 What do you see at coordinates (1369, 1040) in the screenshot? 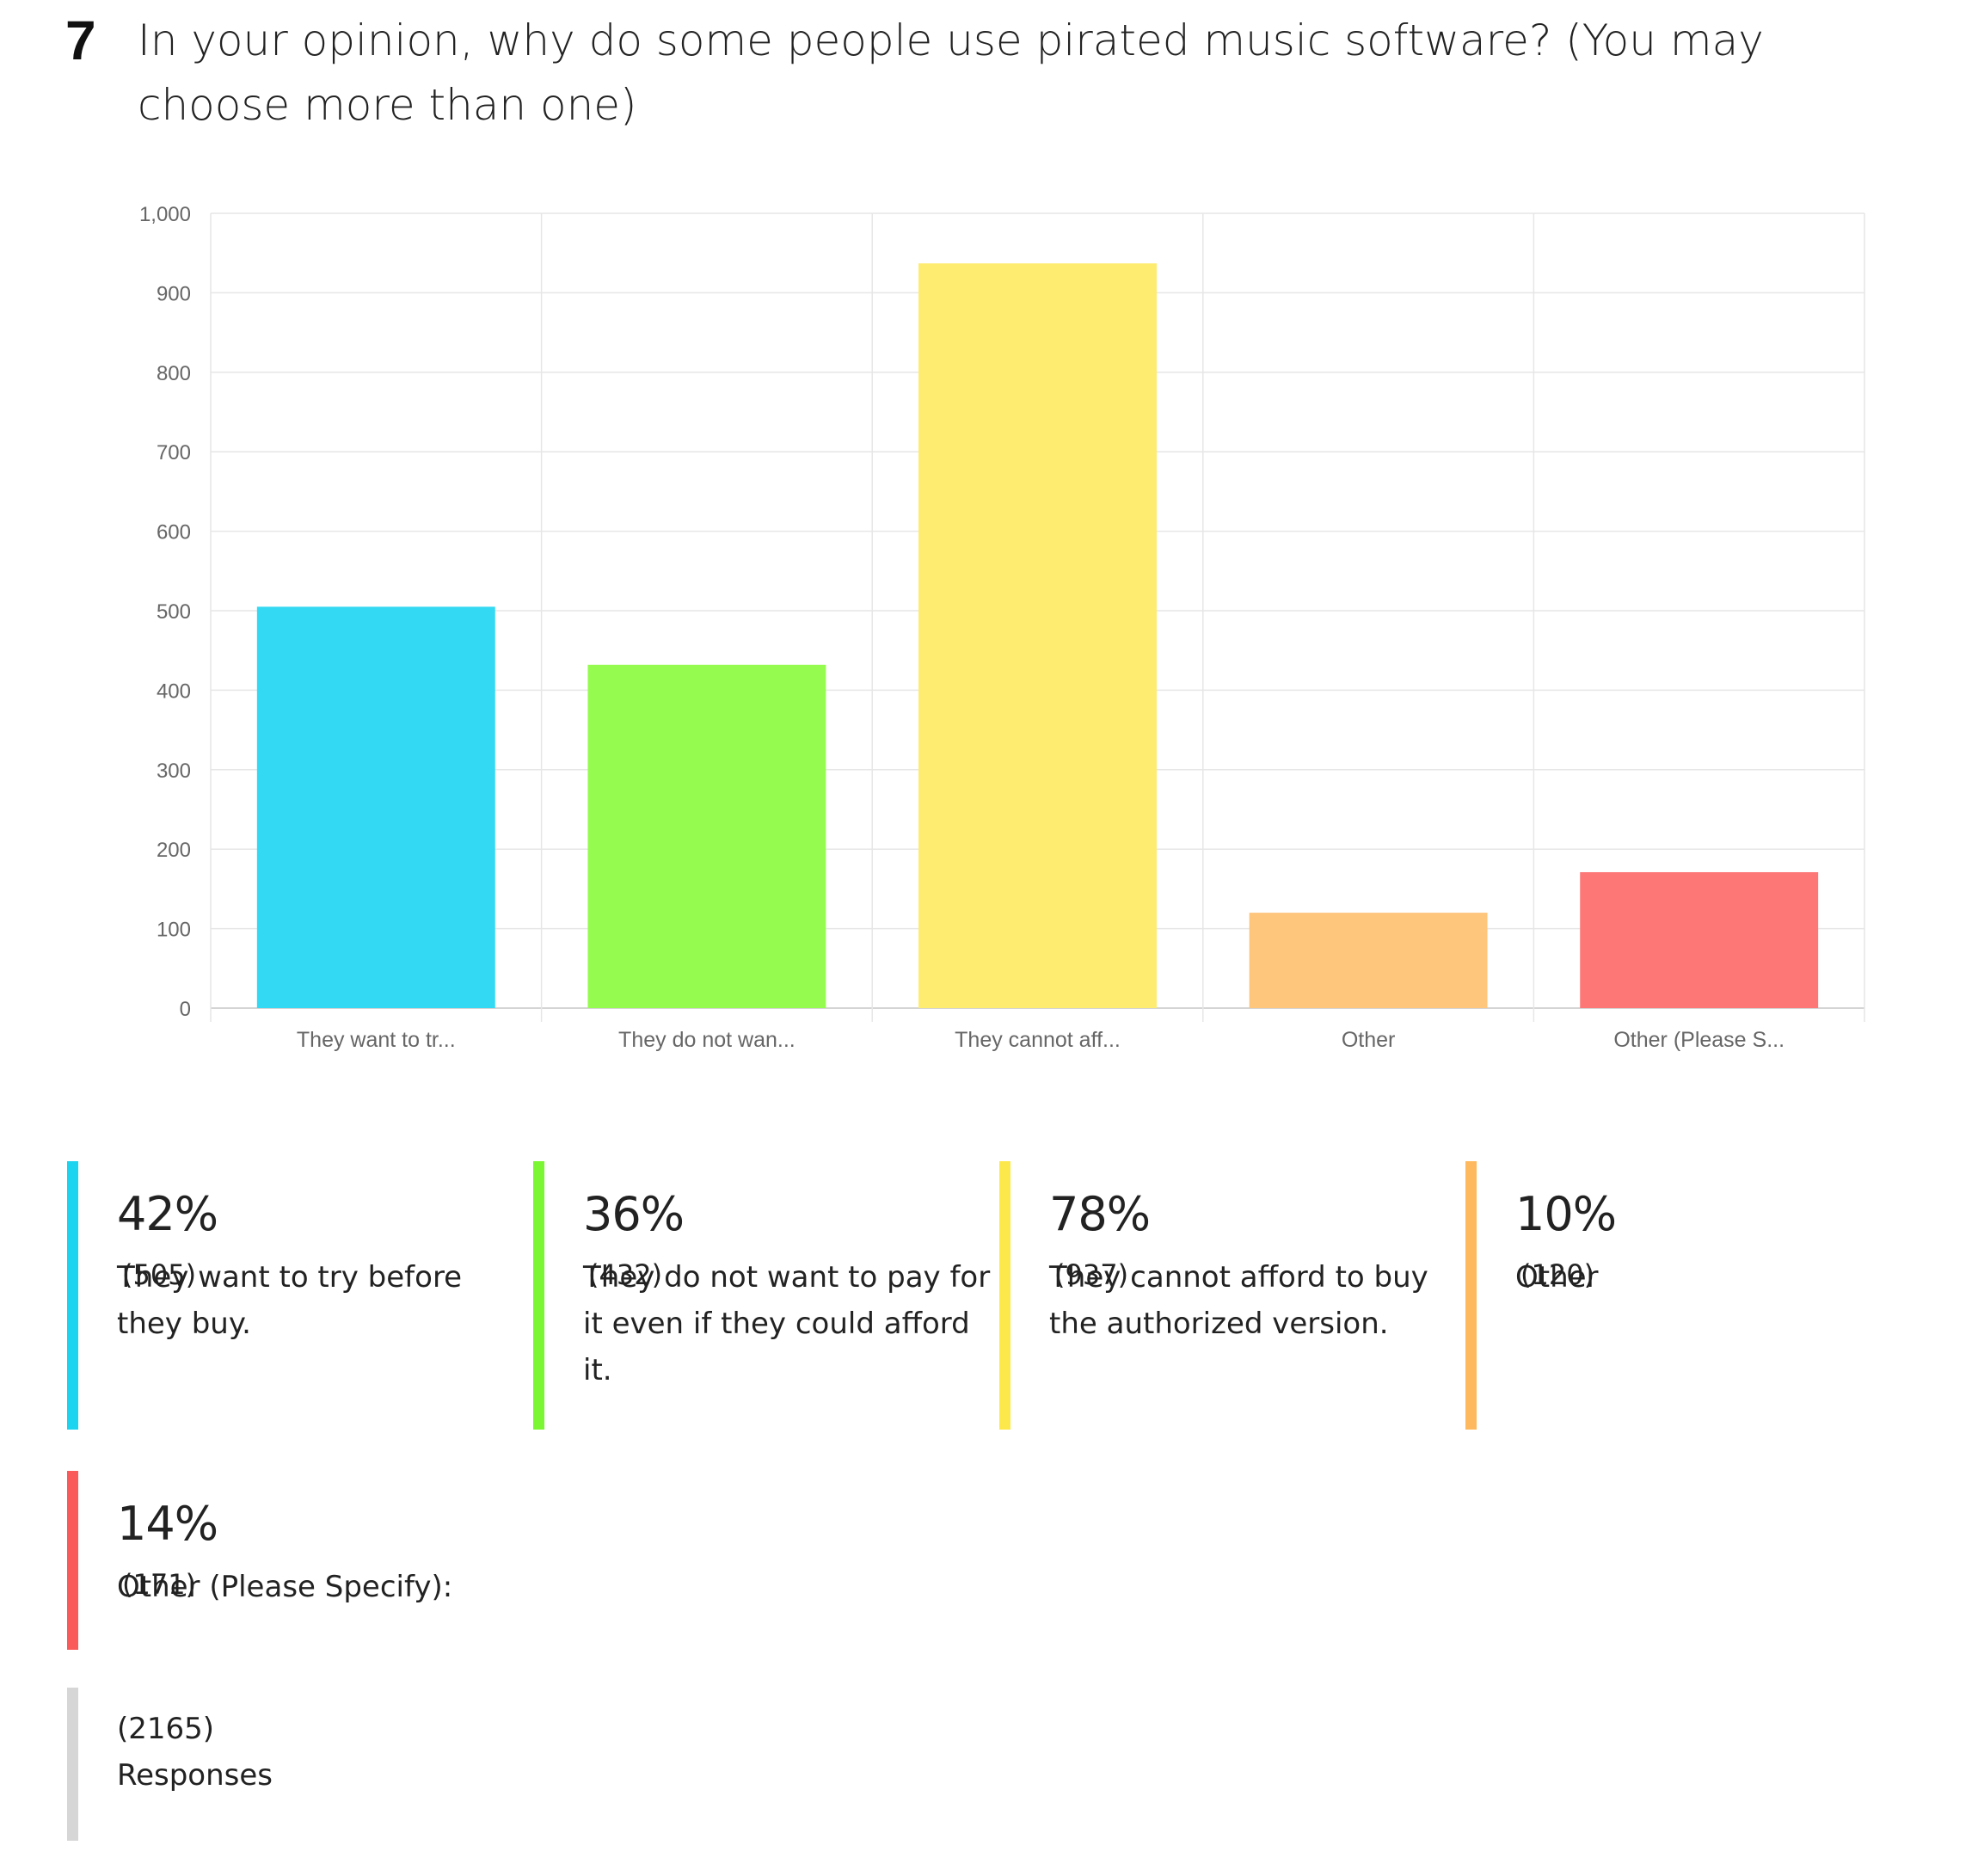
I see `x-tick-label: Other` at bounding box center [1369, 1040].